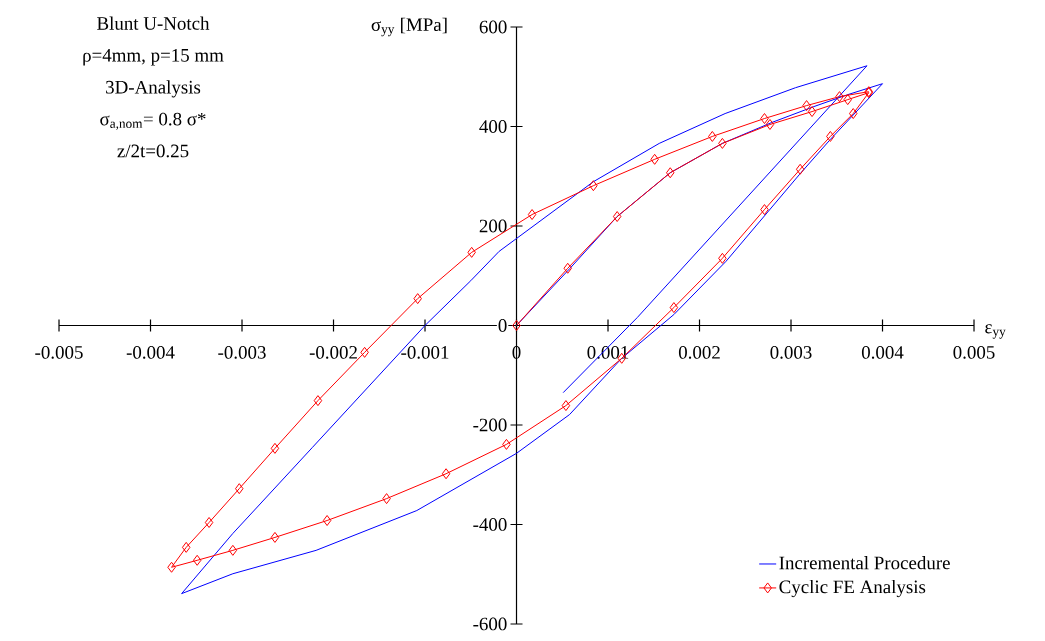  I want to click on x-tick-label: 0.004, so click(882, 352).